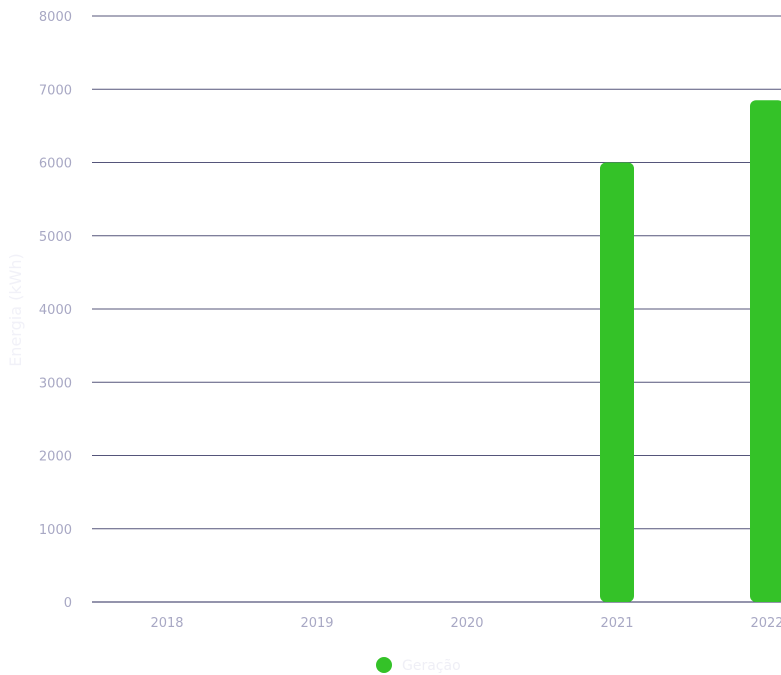  Describe the element at coordinates (55, 237) in the screenshot. I see `y-tick-label: 5000` at that location.